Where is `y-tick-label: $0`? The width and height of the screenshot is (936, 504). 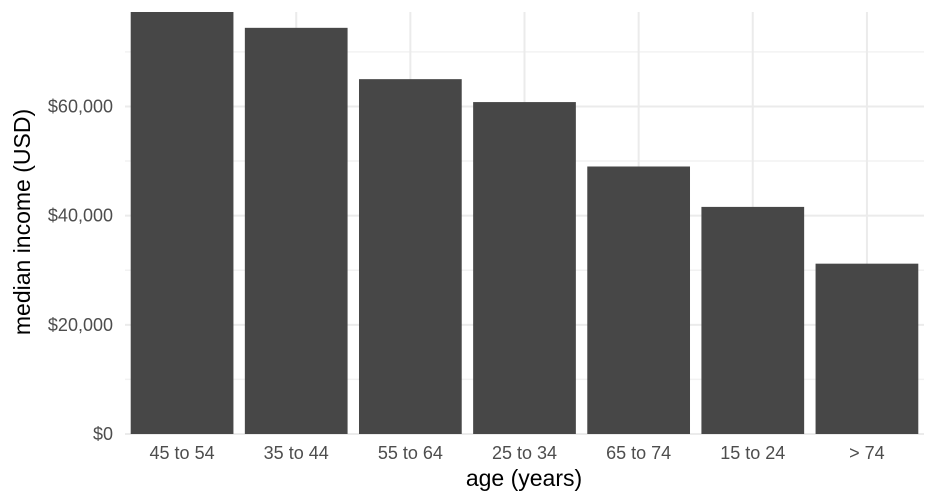 y-tick-label: $0 is located at coordinates (103, 434).